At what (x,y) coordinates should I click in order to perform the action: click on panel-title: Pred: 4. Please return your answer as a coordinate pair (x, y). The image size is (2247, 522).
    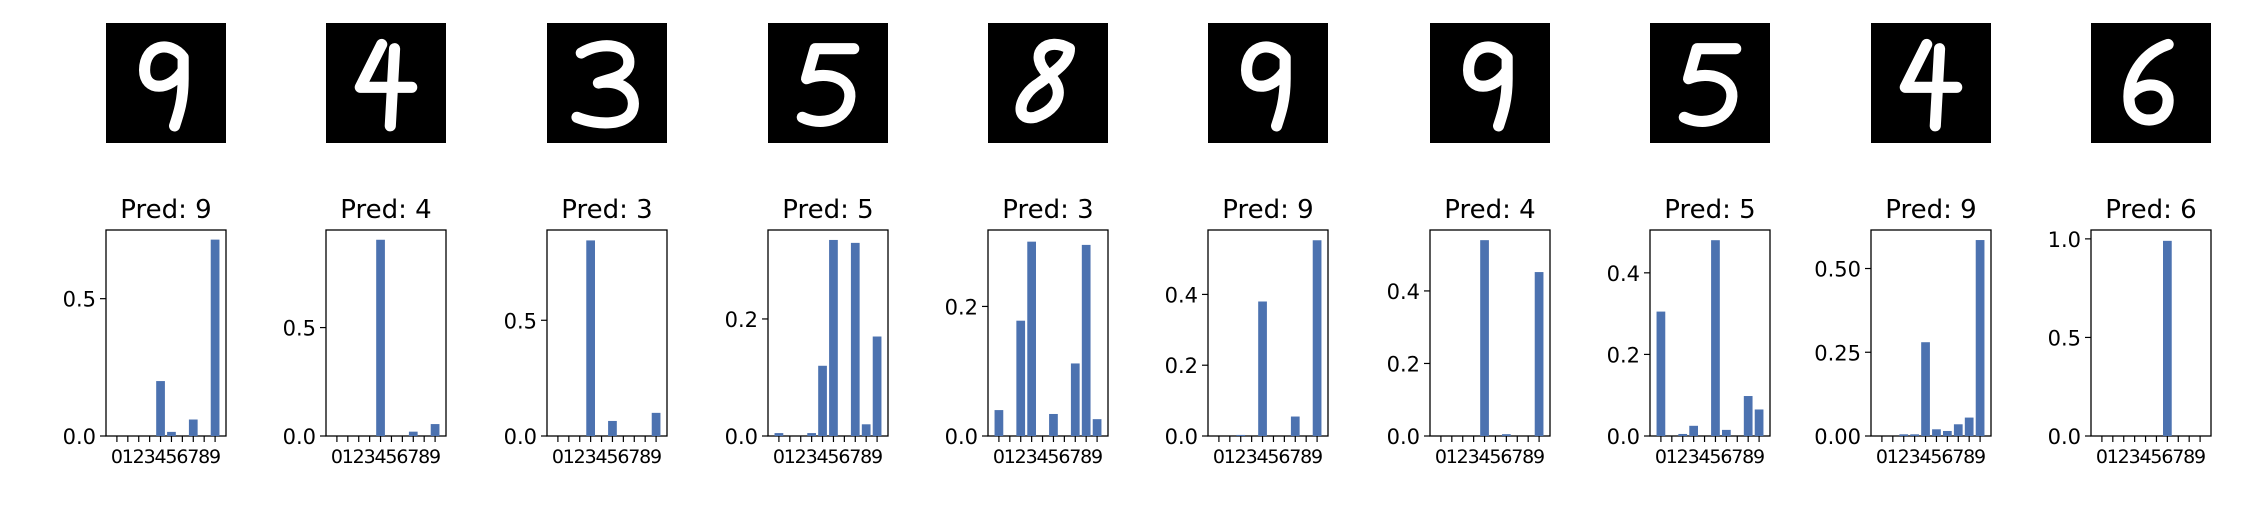
    Looking at the image, I should click on (385, 210).